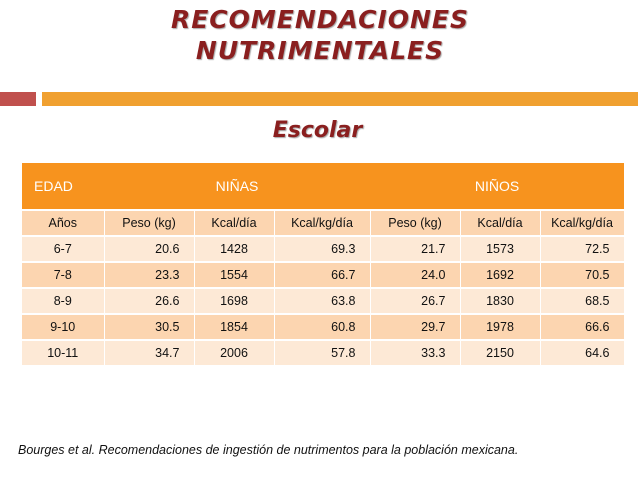  I want to click on table-cell: 64.6, so click(582, 352).